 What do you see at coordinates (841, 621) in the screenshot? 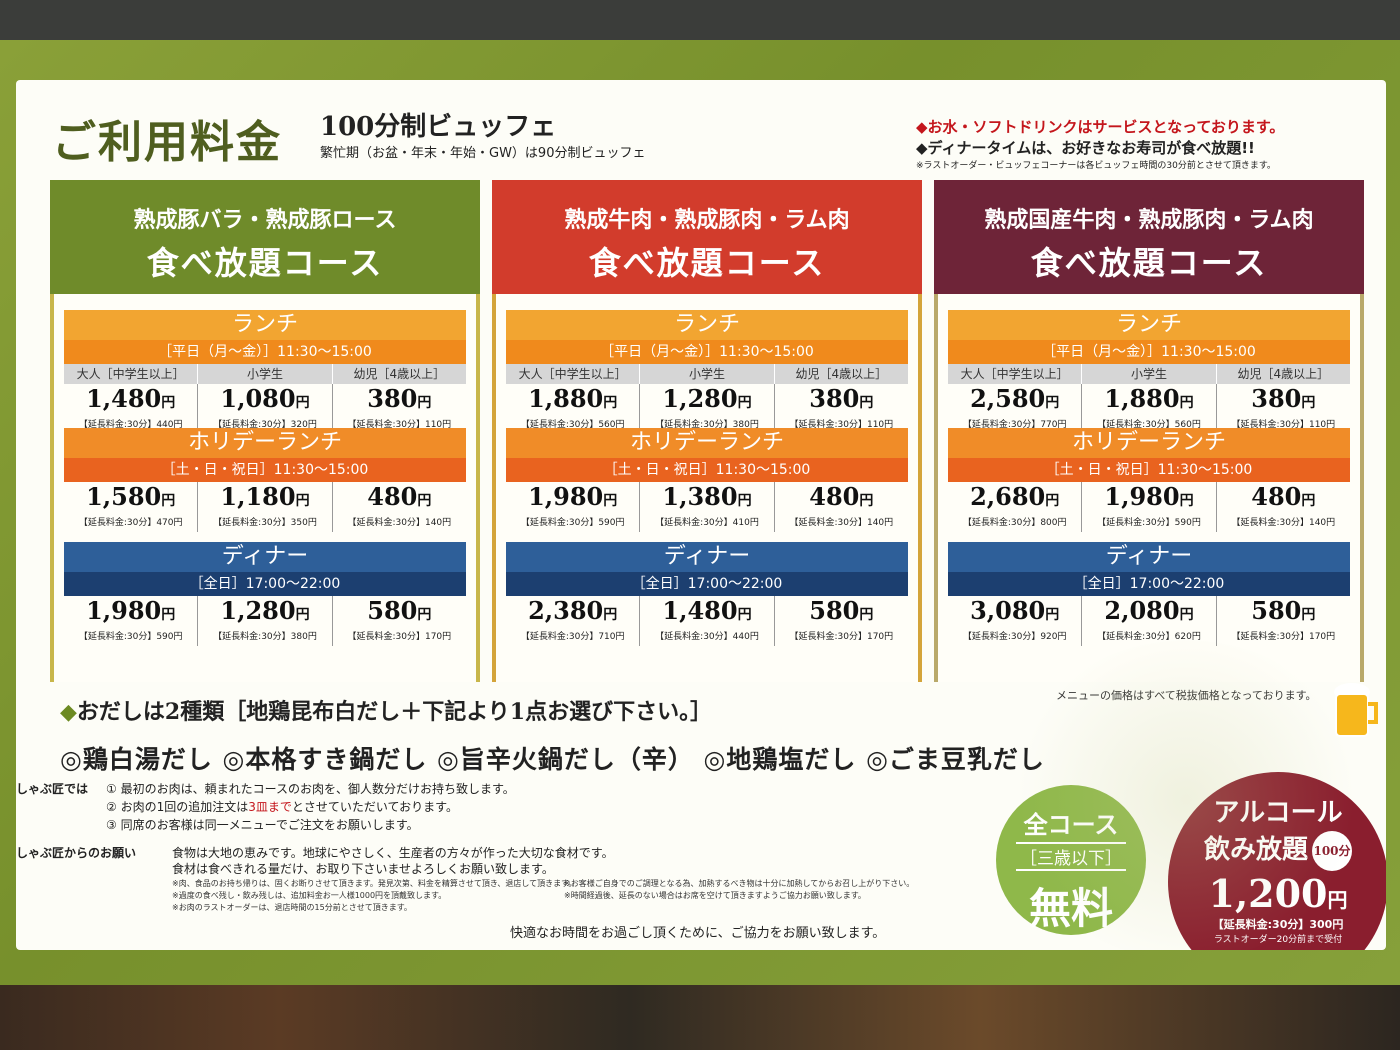
I see `price-cell: 580円 【延長料金:30分】170円` at bounding box center [841, 621].